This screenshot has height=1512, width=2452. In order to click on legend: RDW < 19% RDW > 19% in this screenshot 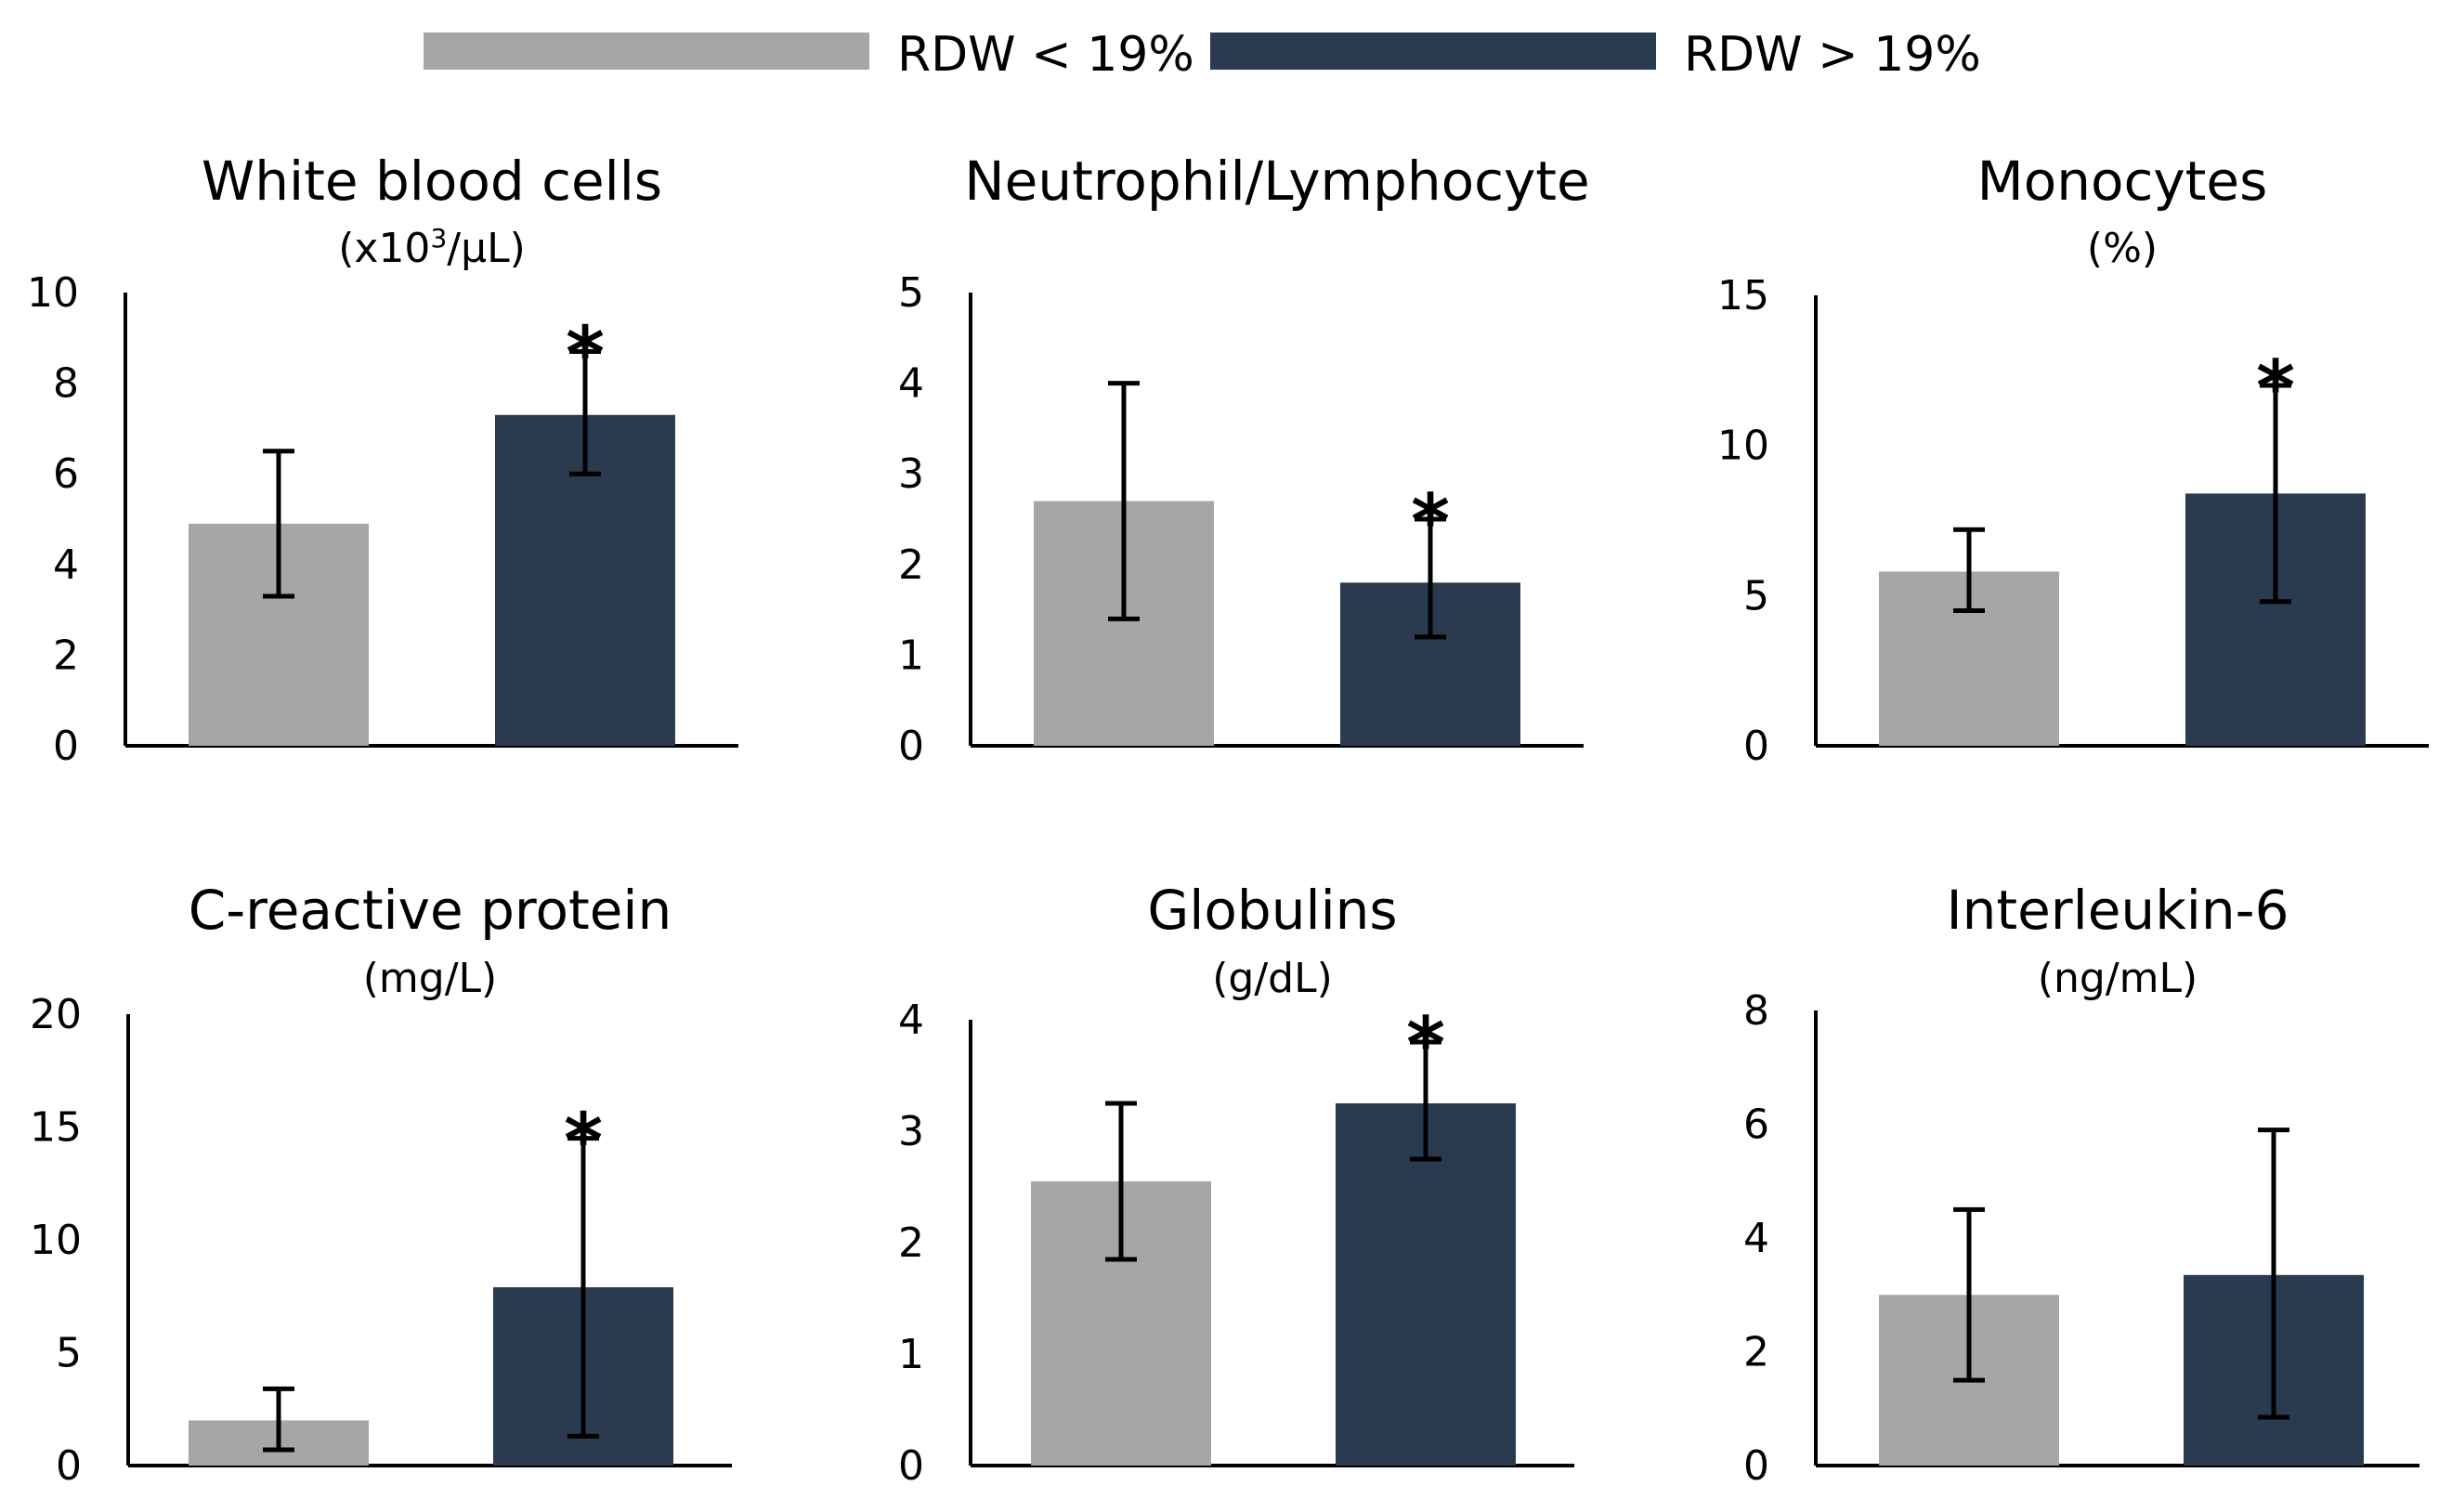, I will do `click(1203, 55)`.